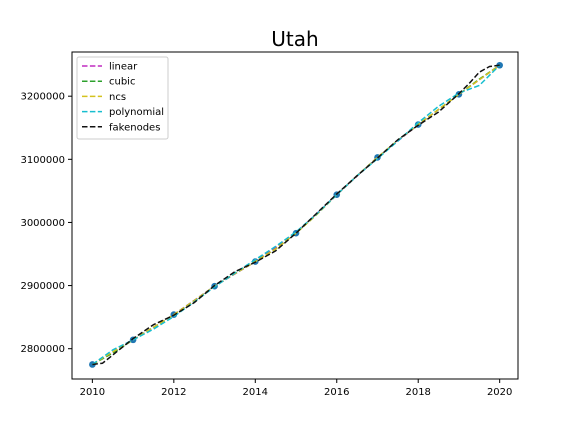  I want to click on y-tick-label: 2900000, so click(42, 286).